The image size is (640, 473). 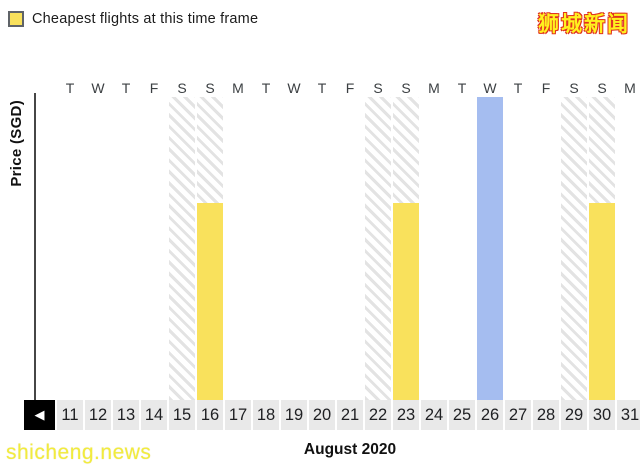 What do you see at coordinates (628, 415) in the screenshot?
I see `date-cell: 31` at bounding box center [628, 415].